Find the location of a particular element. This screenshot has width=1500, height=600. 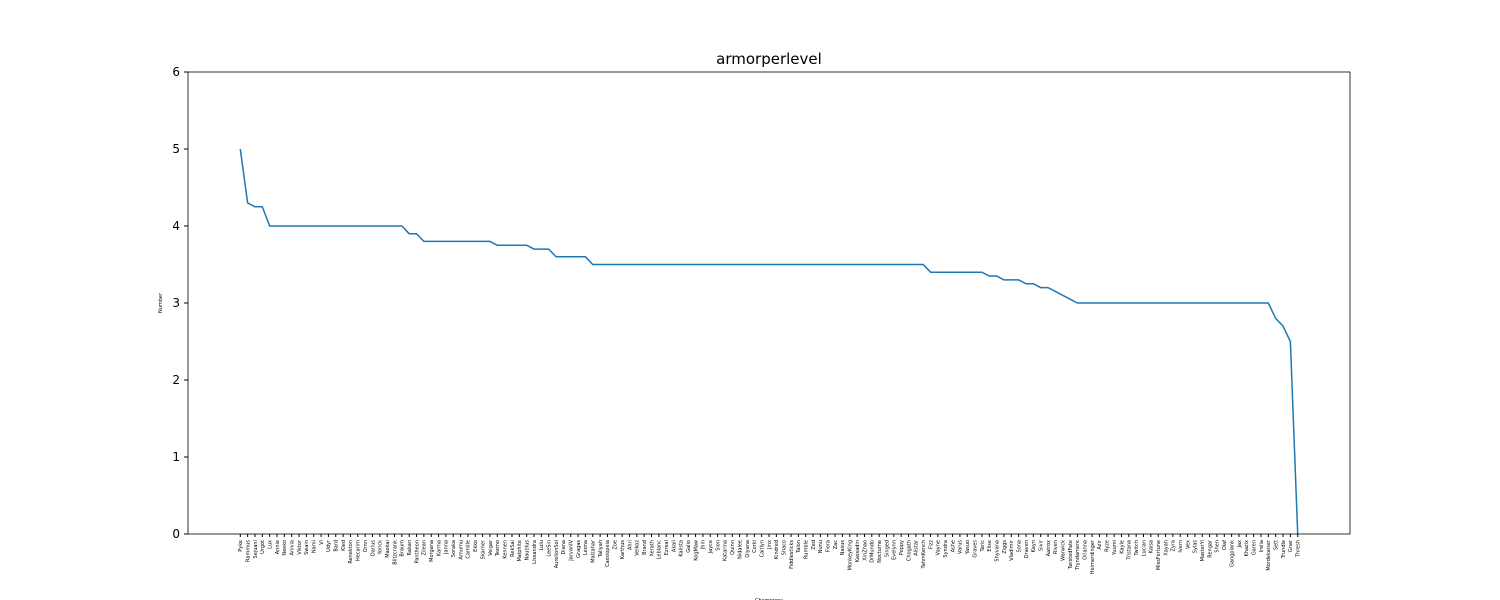

x-tick-label: Shen is located at coordinates (1218, 546).